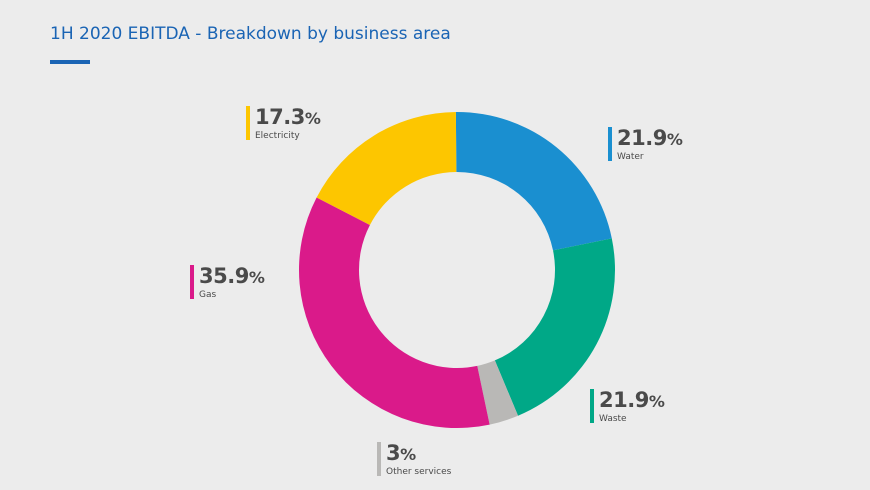  I want to click on label-electricity: 17.3% Electricity, so click(283, 123).